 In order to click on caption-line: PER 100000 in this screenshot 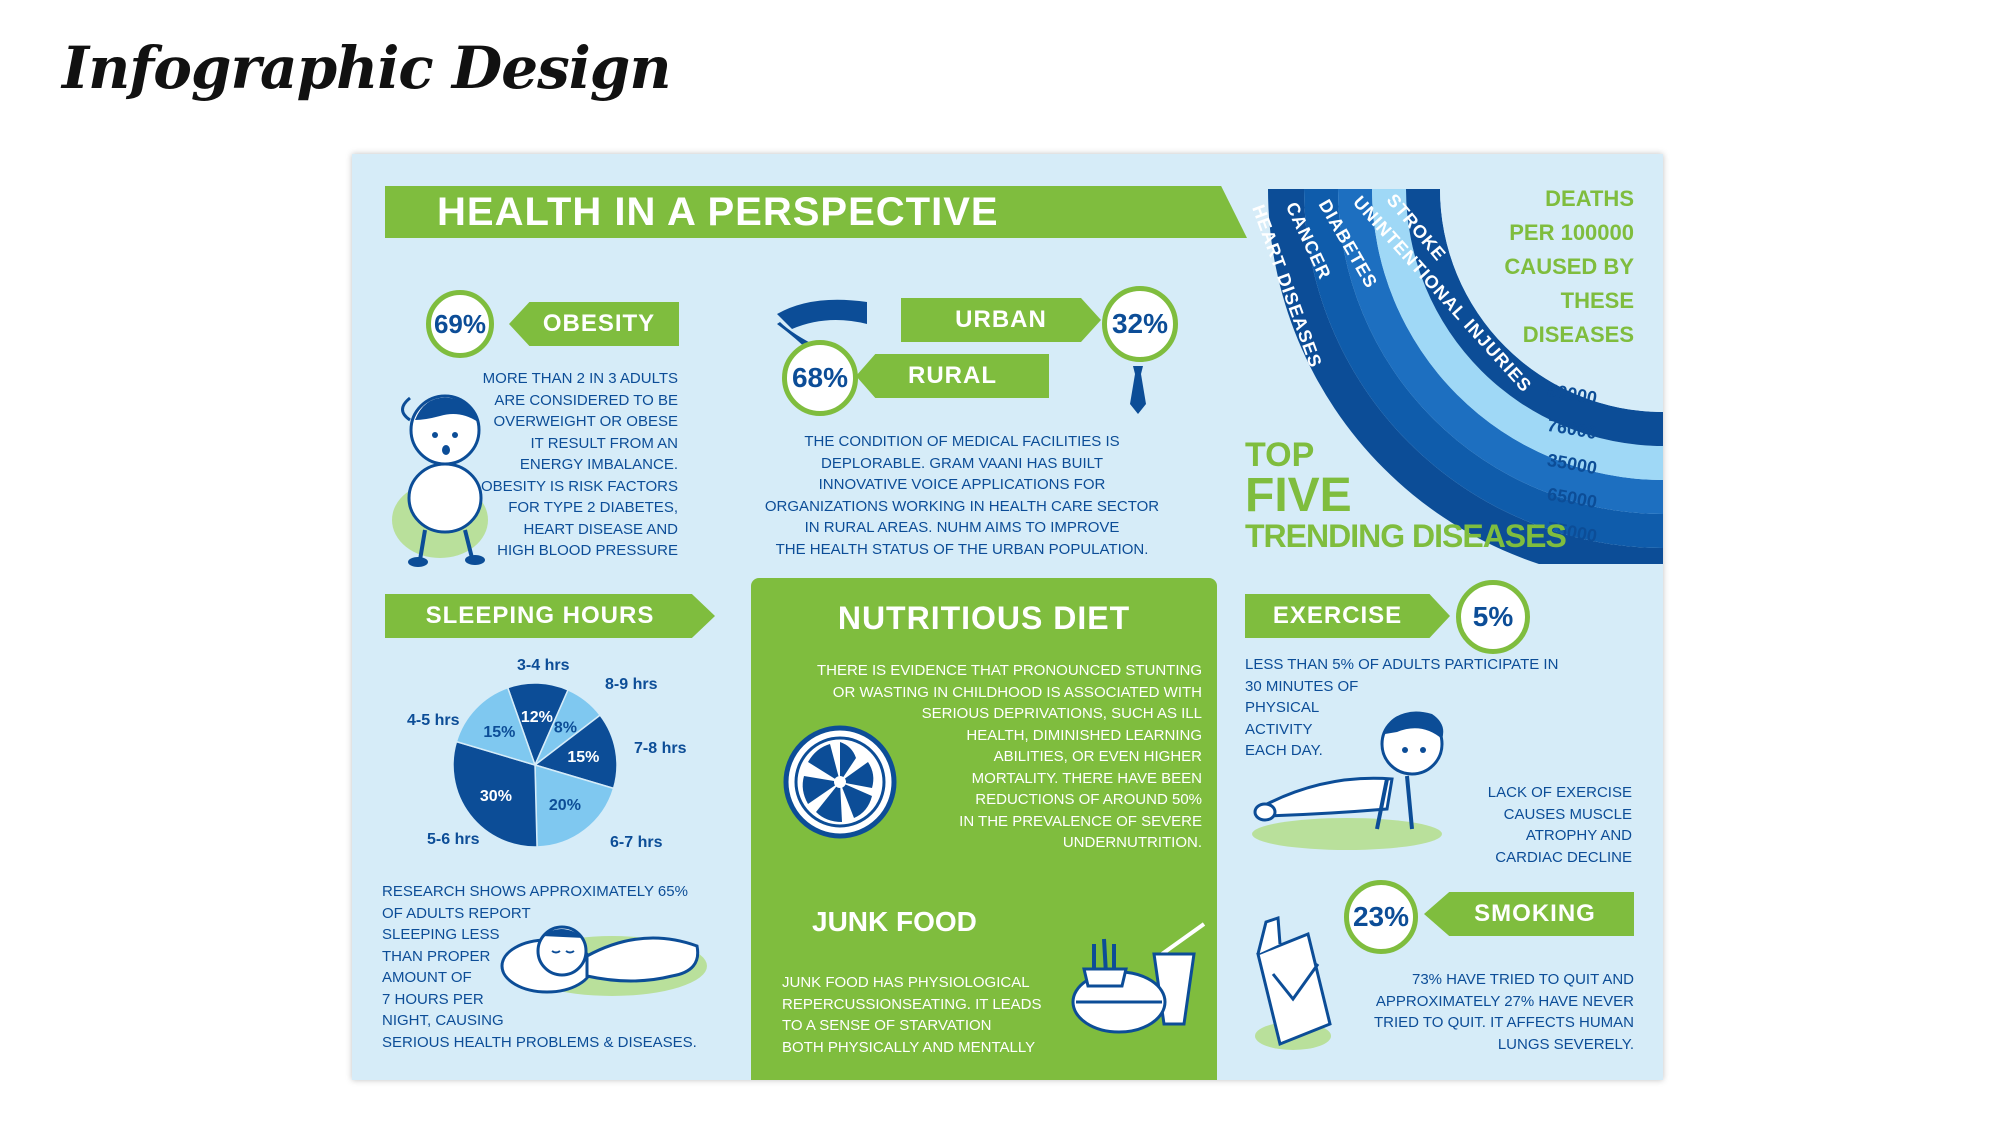, I will do `click(1571, 232)`.